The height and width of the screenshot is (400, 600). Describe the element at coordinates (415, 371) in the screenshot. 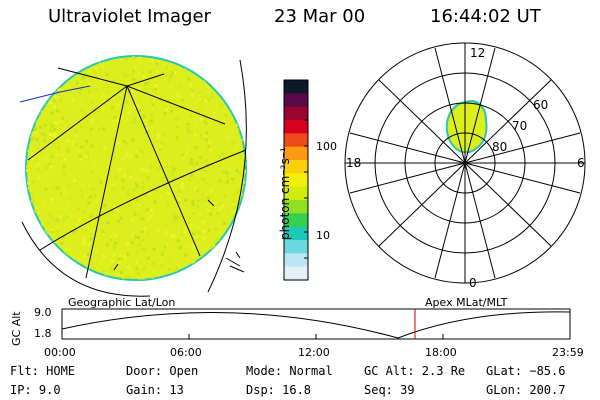

I see `footer-gc-alt: GC Alt: 2.3 Re` at that location.